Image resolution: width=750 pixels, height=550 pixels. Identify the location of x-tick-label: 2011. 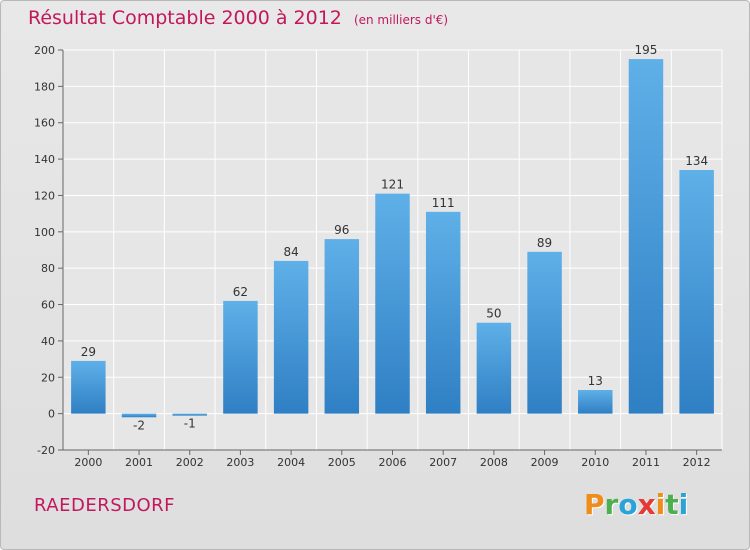
(646, 462).